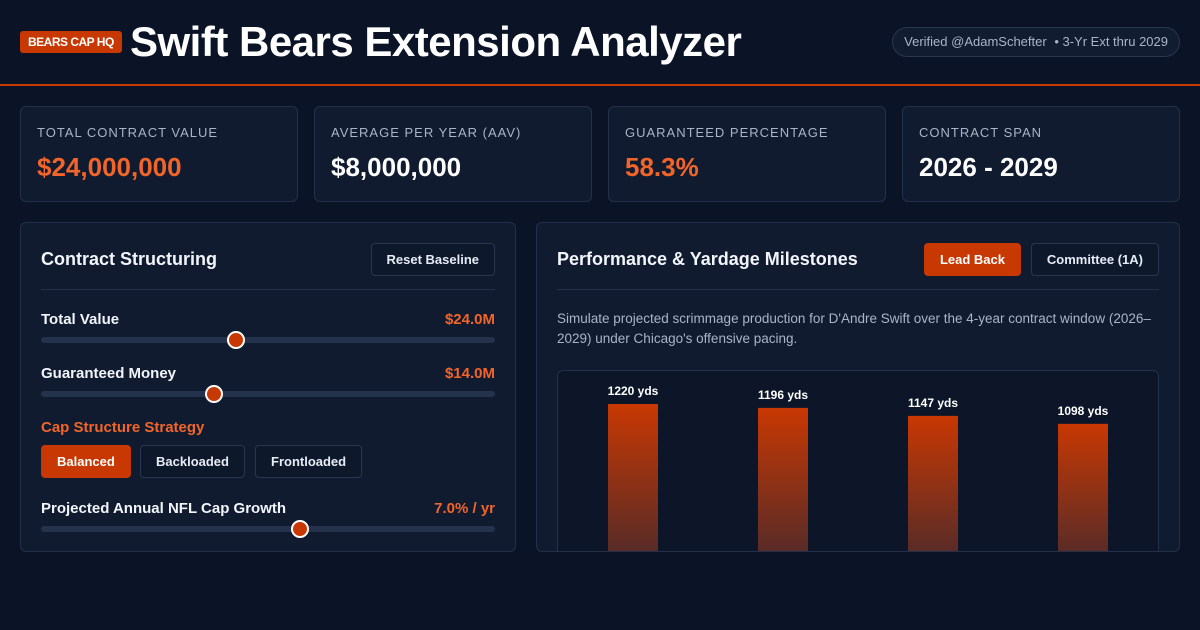 The height and width of the screenshot is (630, 1200). Describe the element at coordinates (268, 529) in the screenshot. I see `cap-growth-slider-track` at that location.